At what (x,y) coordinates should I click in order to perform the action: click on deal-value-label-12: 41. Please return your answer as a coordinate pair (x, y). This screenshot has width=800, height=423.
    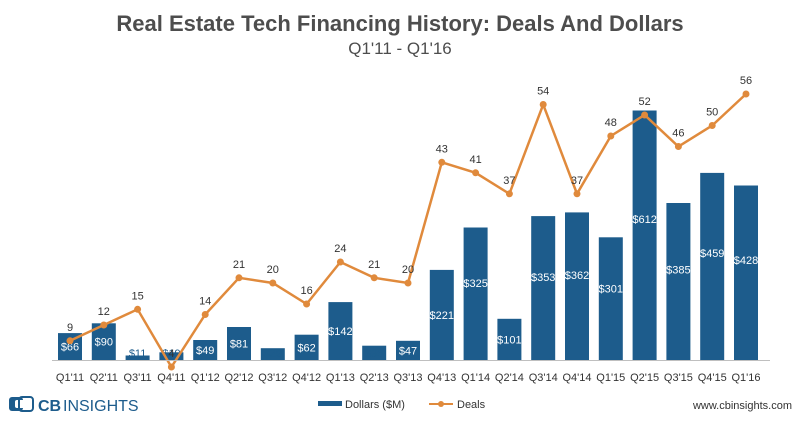
    Looking at the image, I should click on (475, 160).